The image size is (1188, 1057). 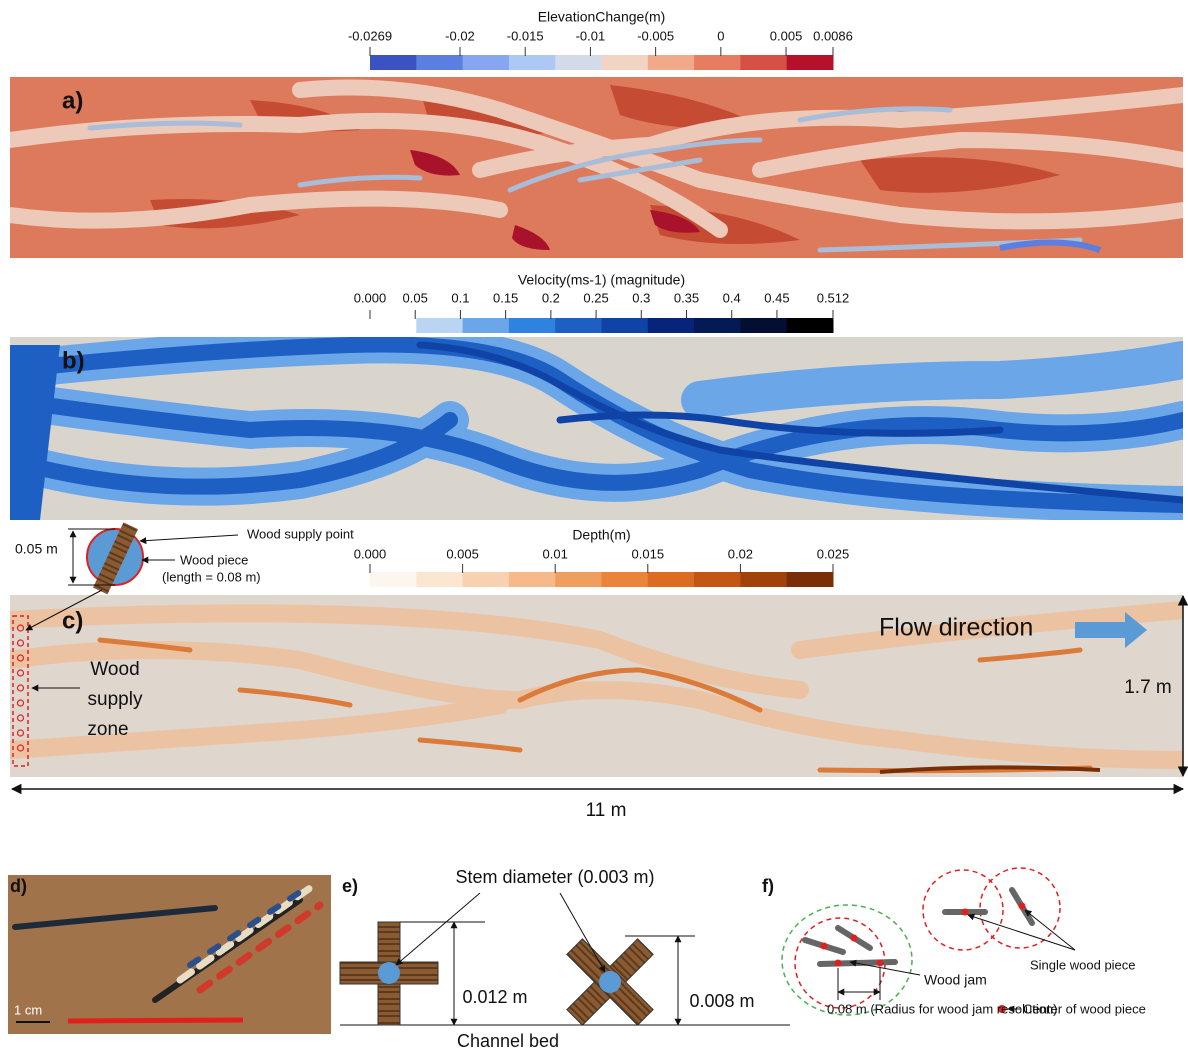 I want to click on colorbar-tick-label: 0.02, so click(x=740, y=553).